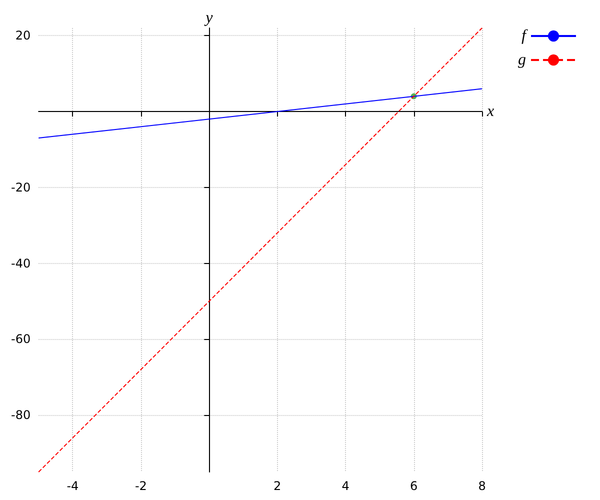 This screenshot has height=500, width=600. What do you see at coordinates (482, 486) in the screenshot?
I see `x-tick-label: 8` at bounding box center [482, 486].